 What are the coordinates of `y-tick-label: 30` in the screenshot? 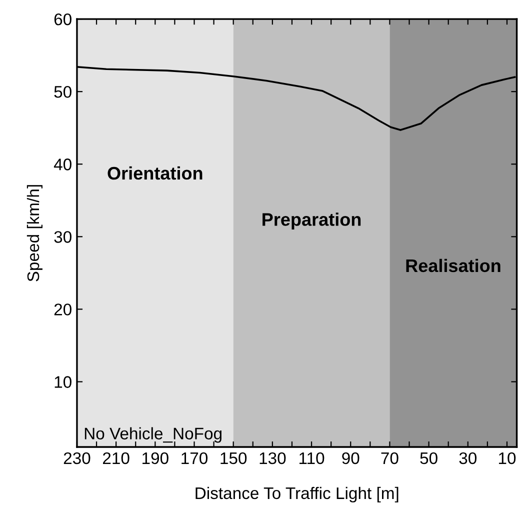 It's located at (63, 237).